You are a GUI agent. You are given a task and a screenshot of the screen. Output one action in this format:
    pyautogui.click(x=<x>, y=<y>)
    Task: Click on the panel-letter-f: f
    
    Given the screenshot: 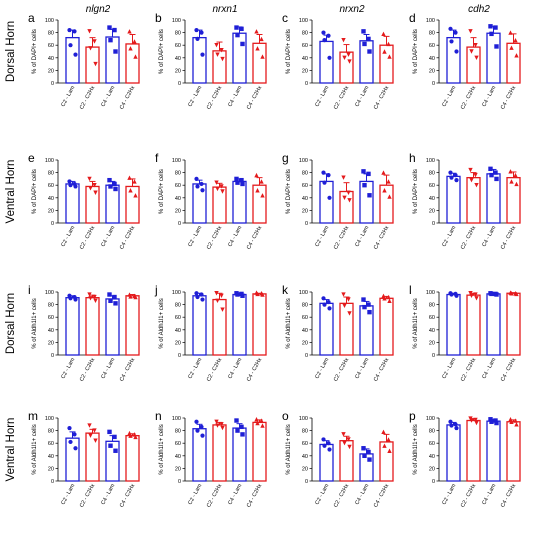 What is the action you would take?
    pyautogui.click(x=157, y=158)
    